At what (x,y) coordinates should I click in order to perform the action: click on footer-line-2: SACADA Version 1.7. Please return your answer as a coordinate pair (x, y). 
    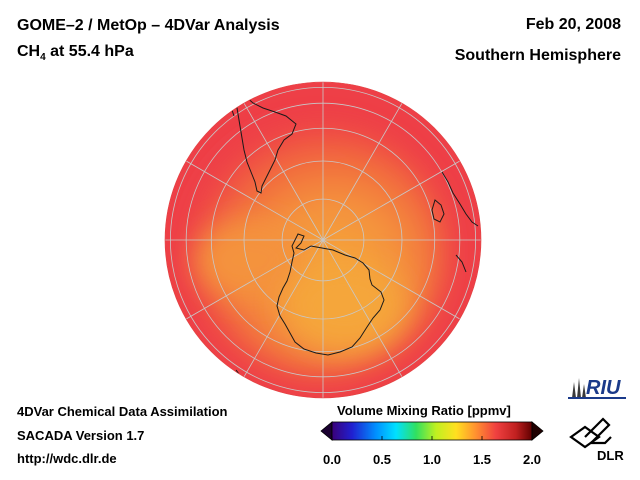
    Looking at the image, I should click on (81, 435).